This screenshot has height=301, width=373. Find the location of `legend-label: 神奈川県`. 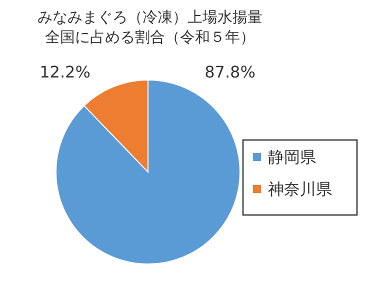

legend-label: 神奈川県 is located at coordinates (300, 188).